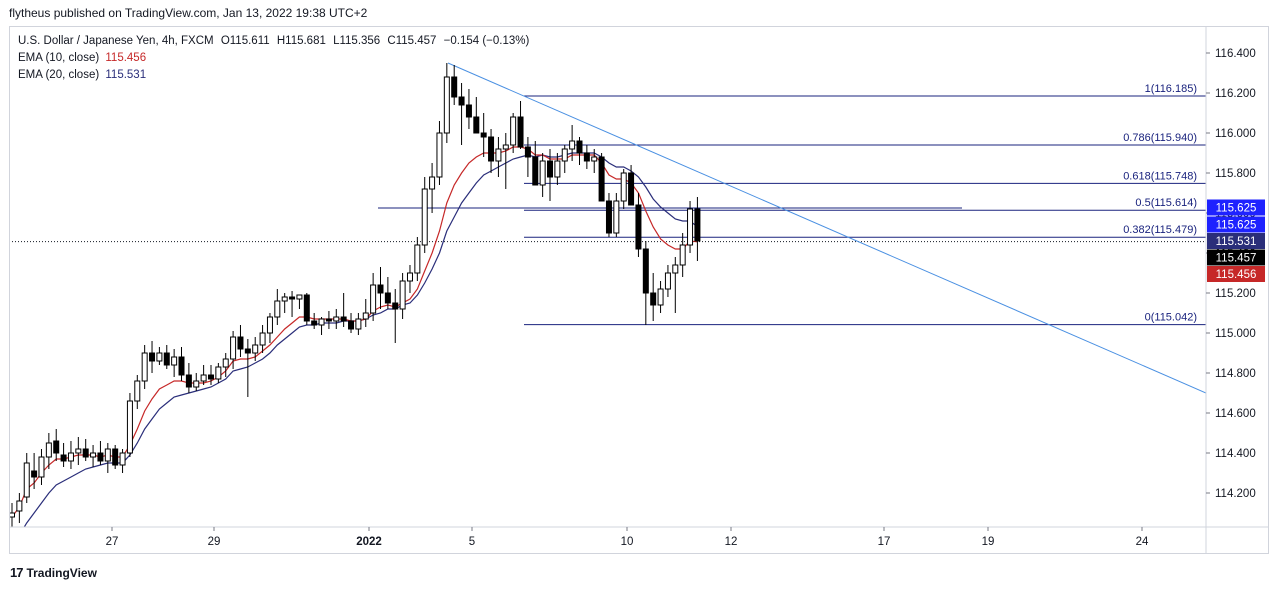 Image resolution: width=1280 pixels, height=590 pixels. I want to click on ema20-value: 115.531, so click(126, 75).